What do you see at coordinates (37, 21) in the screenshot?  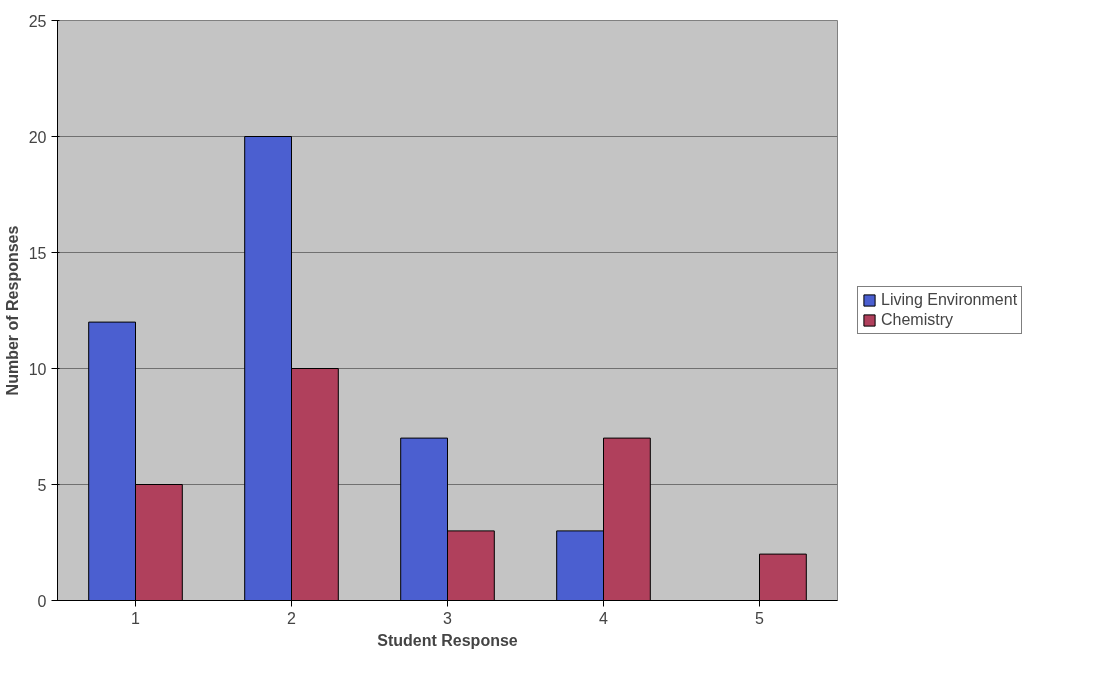 I see `y-tick-label: 25` at bounding box center [37, 21].